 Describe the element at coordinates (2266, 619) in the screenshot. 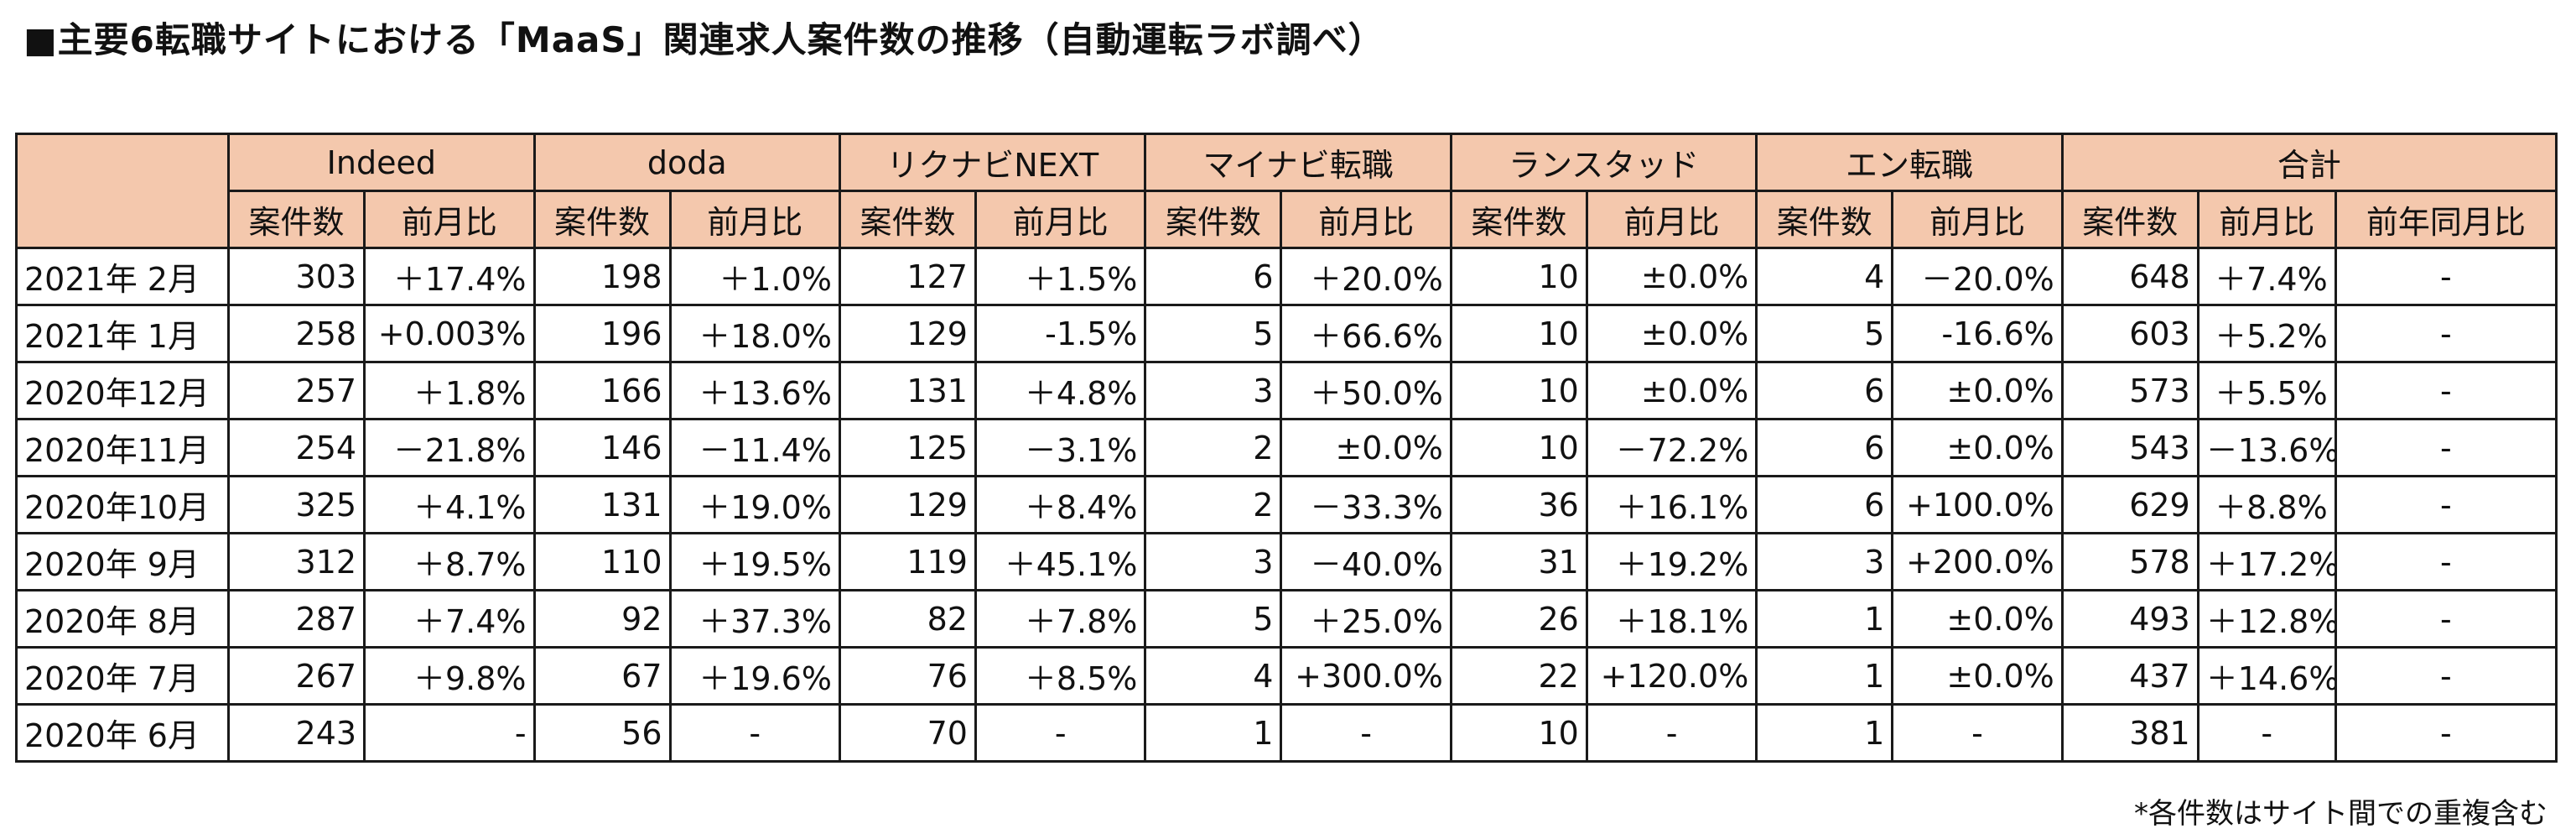

I see `mom-cell: ＋12.8%` at that location.